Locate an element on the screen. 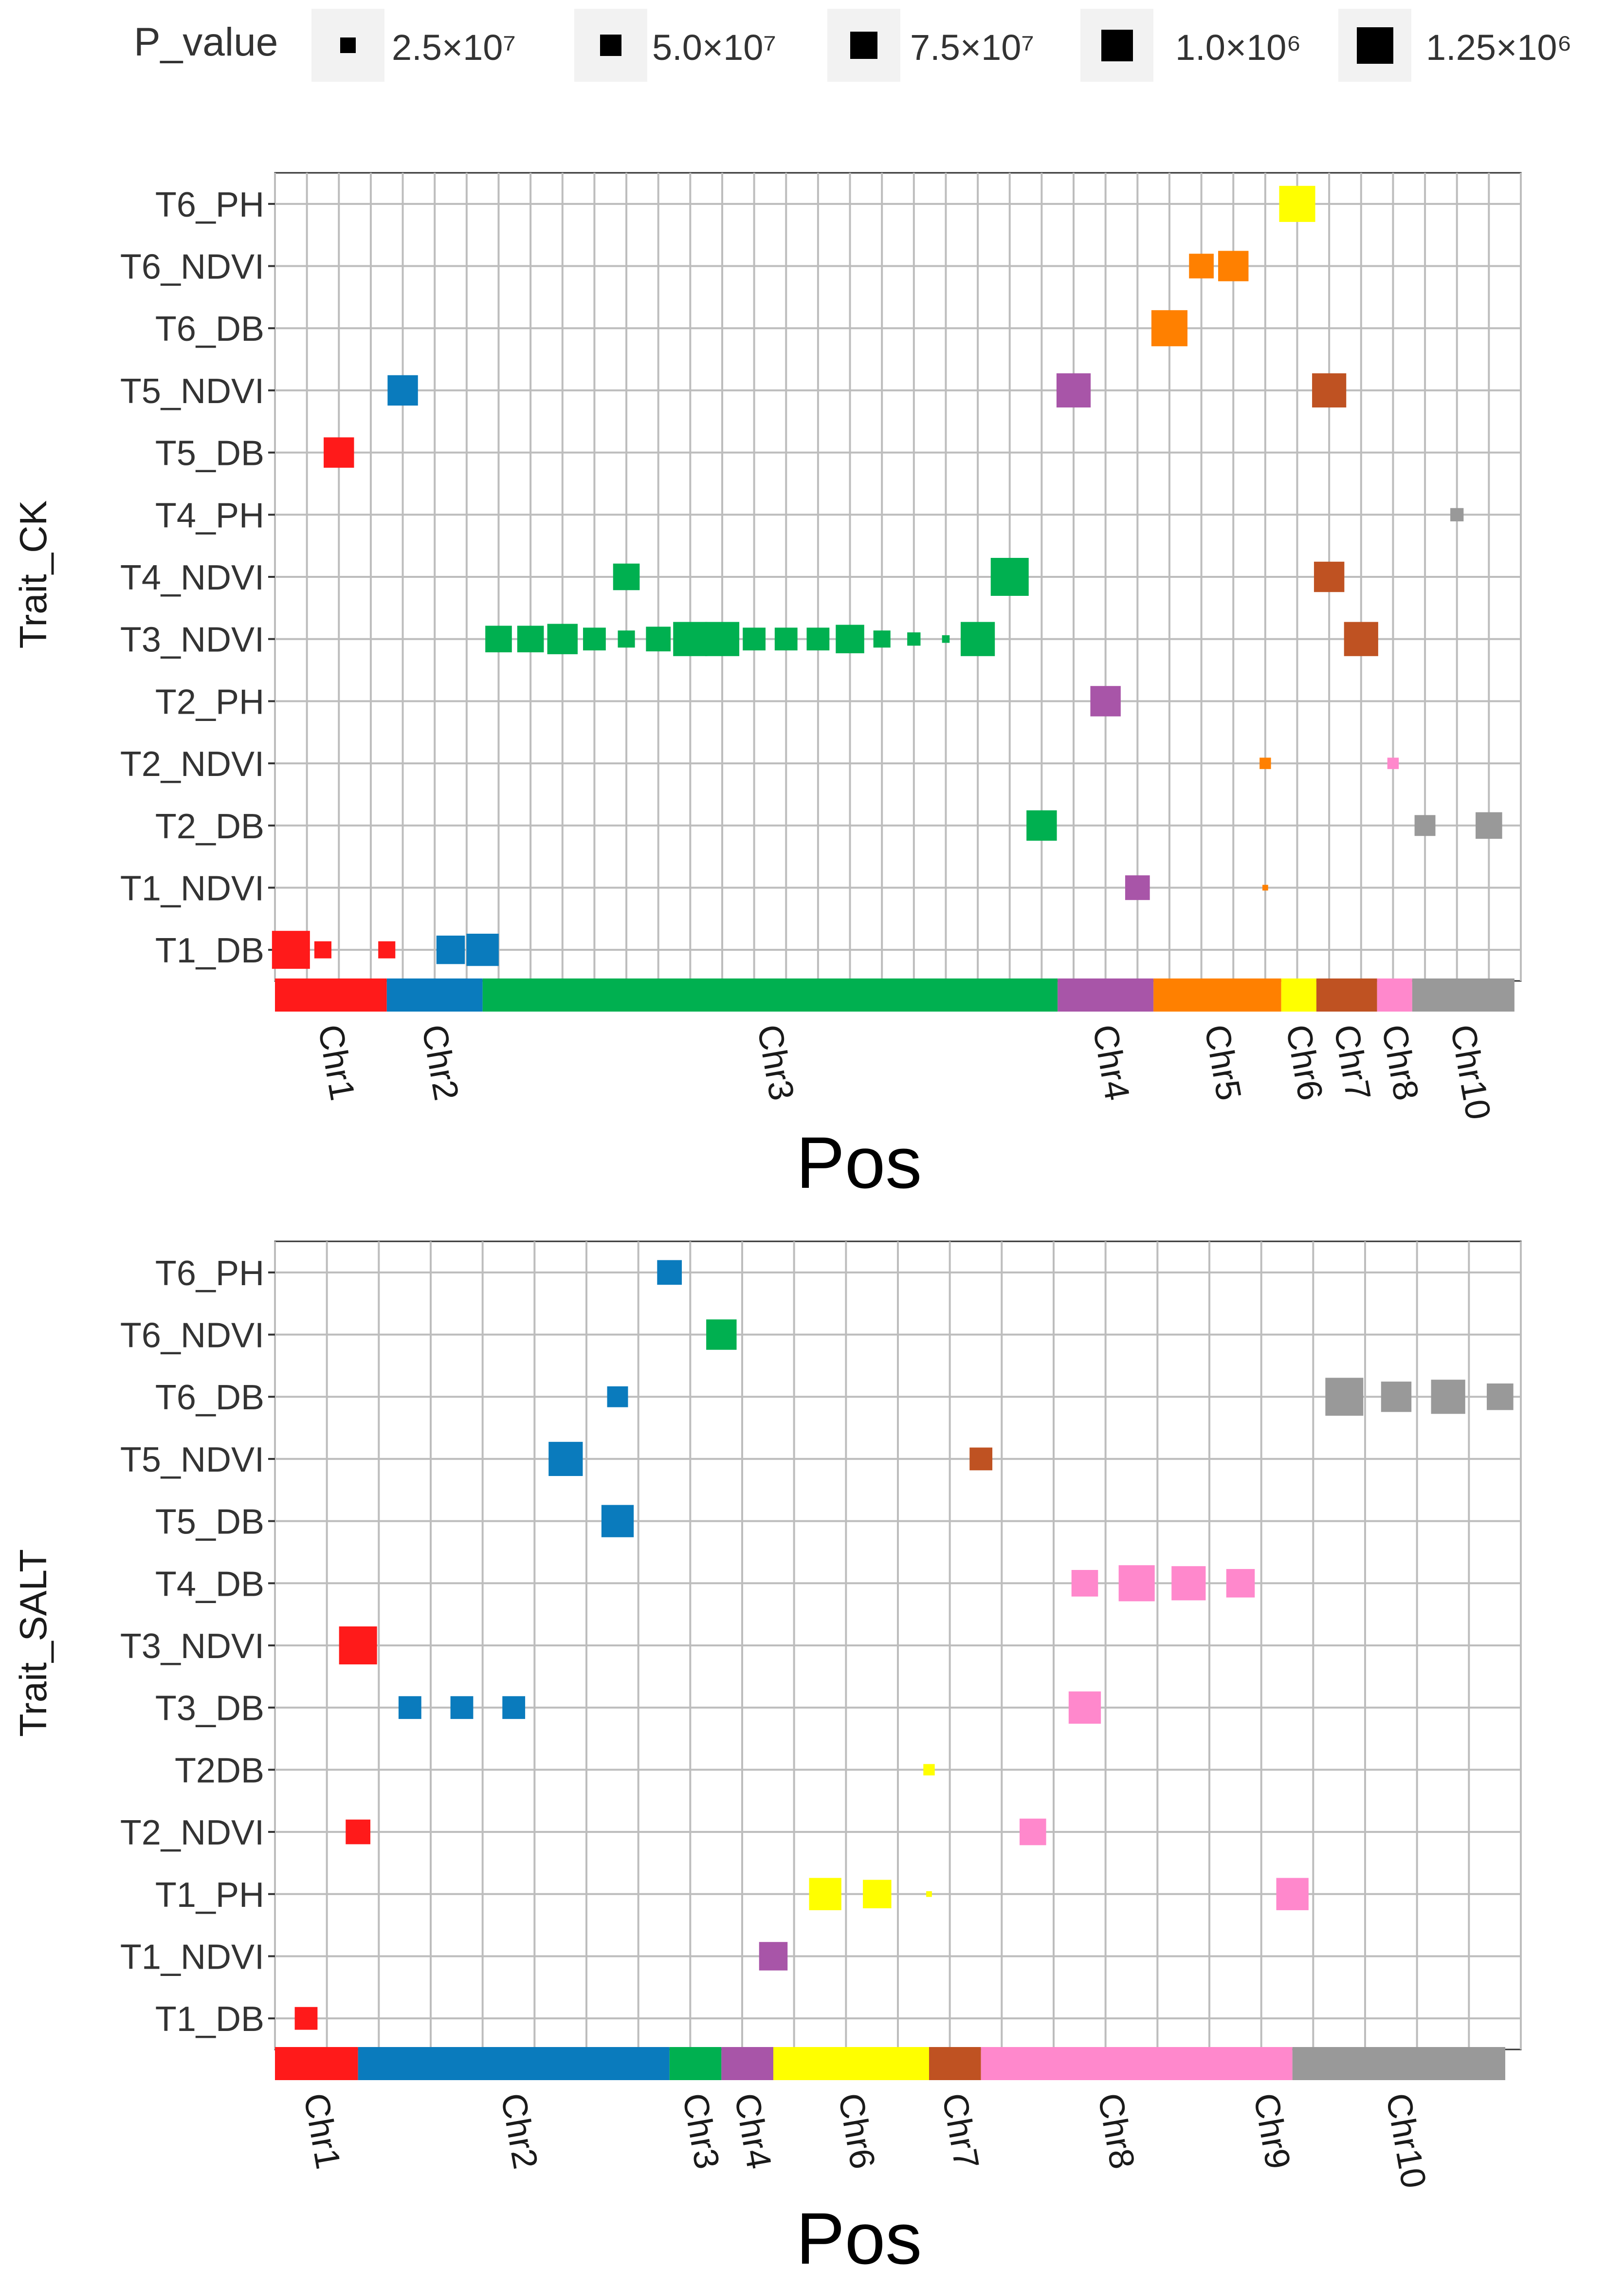 This screenshot has height=2288, width=1624. y-tick-label: T4_PH is located at coordinates (209, 515).